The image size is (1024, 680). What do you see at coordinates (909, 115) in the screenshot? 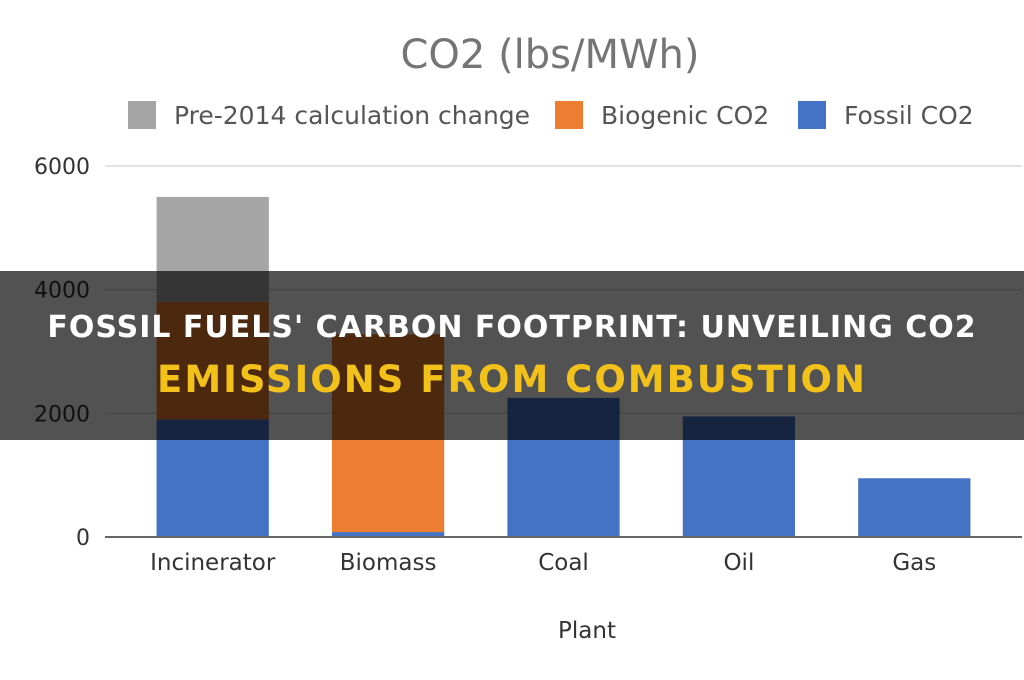
I see `legend-label-fossil: Fossil CO2` at bounding box center [909, 115].